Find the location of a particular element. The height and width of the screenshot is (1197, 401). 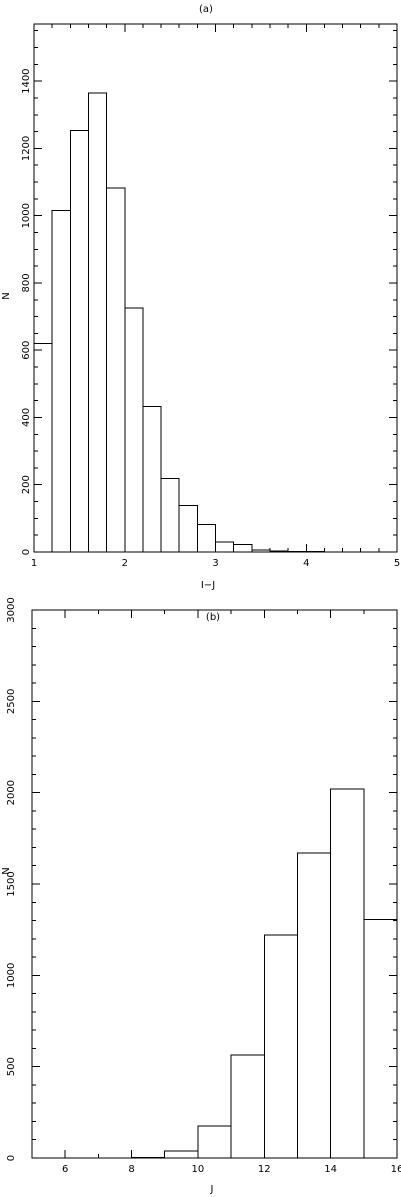

panel-b-ytick-label: 0 is located at coordinates (11, 1158).